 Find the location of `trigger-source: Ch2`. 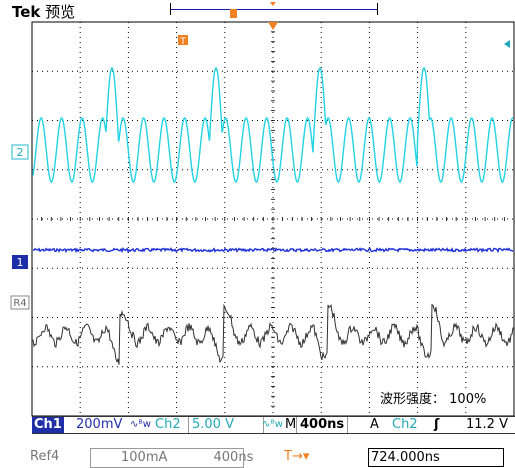

trigger-source: Ch2 is located at coordinates (405, 424).